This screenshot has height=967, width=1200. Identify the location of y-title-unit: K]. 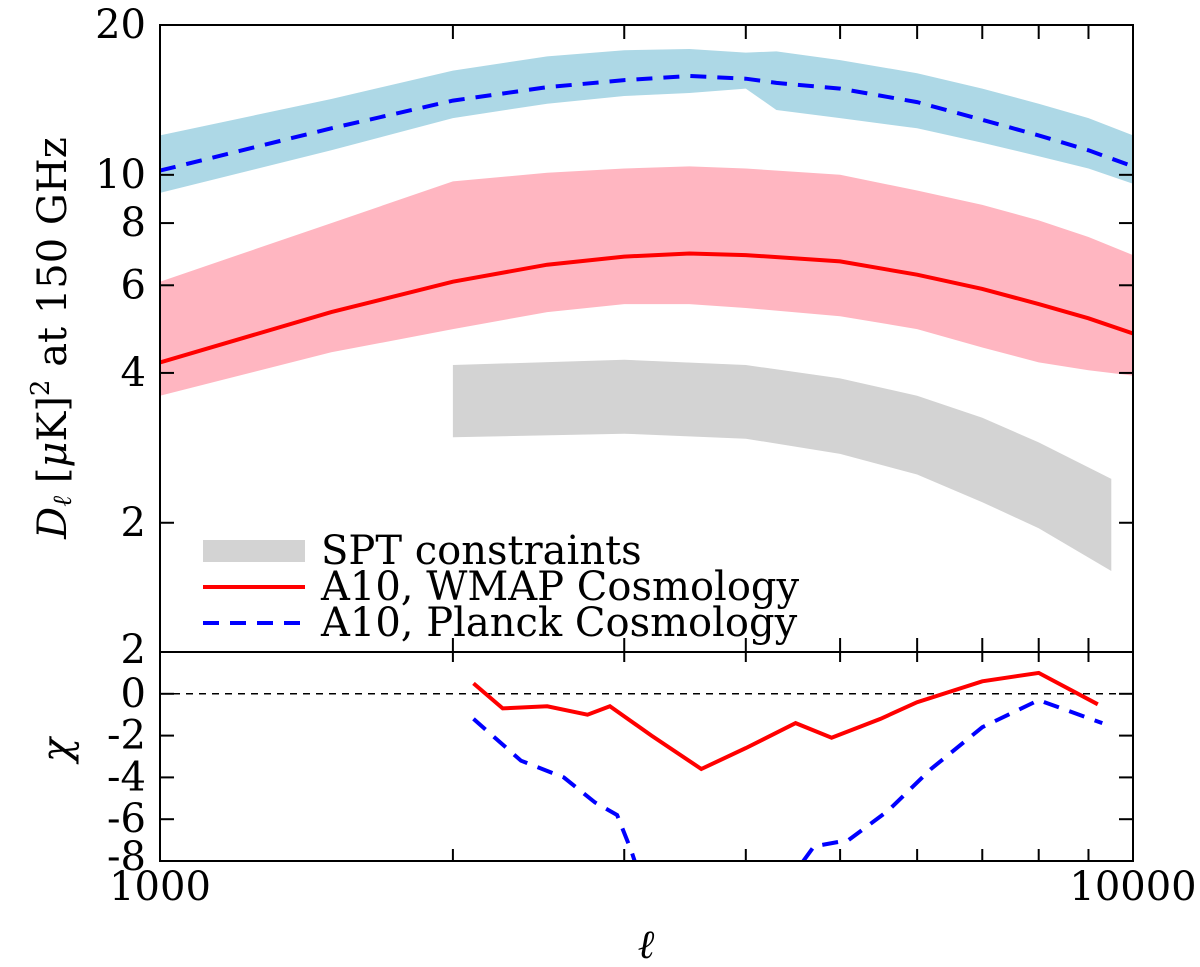
(53, 419).